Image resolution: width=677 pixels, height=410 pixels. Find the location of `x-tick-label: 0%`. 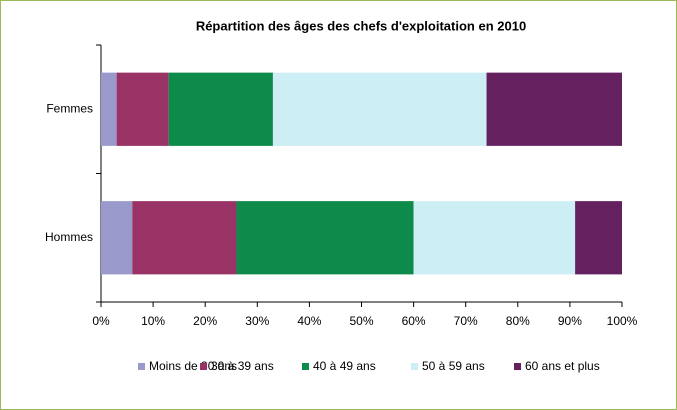

x-tick-label: 0% is located at coordinates (101, 321).